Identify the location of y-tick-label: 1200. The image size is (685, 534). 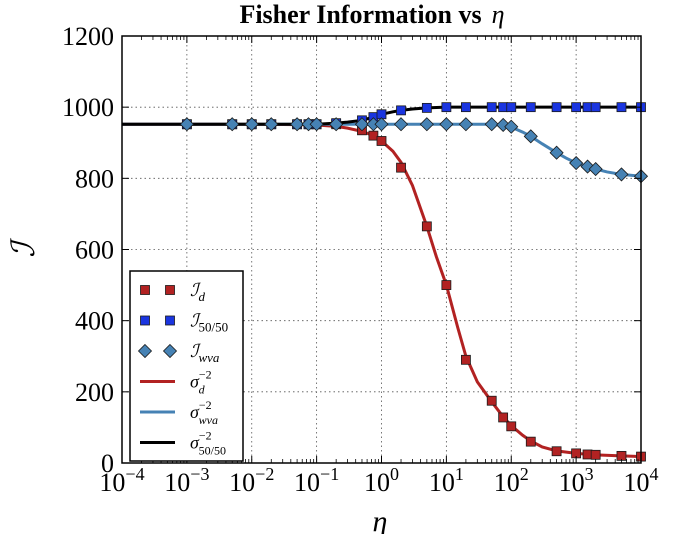
(88, 36).